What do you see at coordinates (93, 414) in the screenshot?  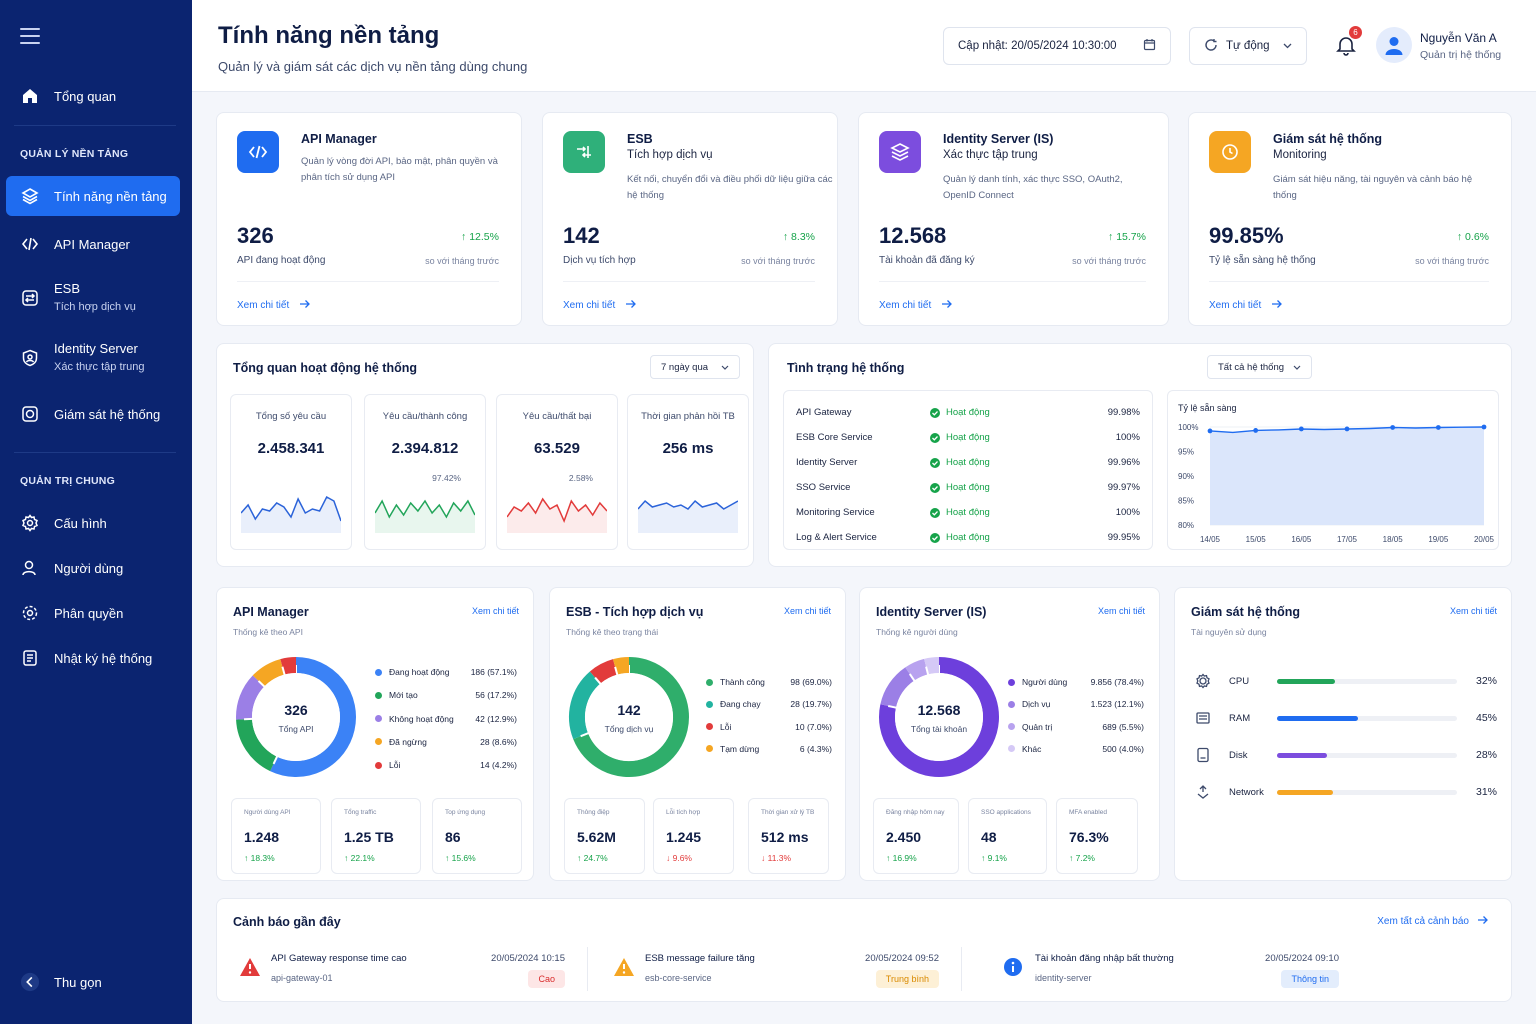 I see `sidebar-item-monitoring: Giám sát hệ thống` at bounding box center [93, 414].